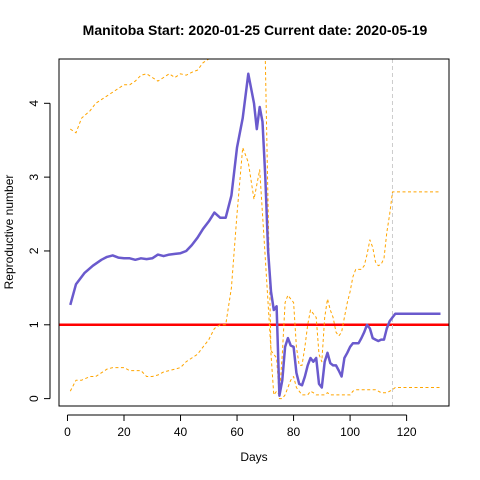  I want to click on x-tick-label: 100, so click(350, 432).